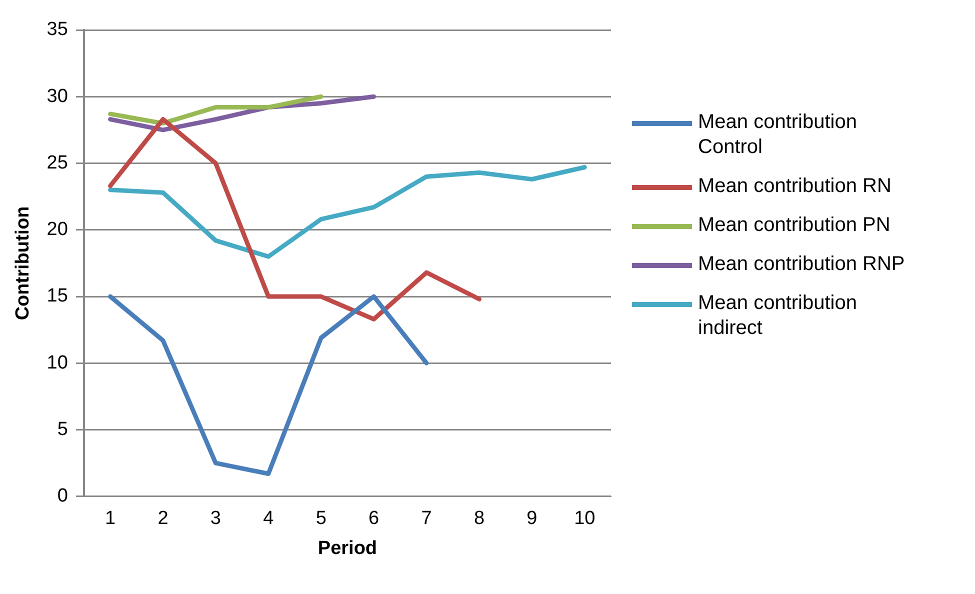 This screenshot has height=594, width=975. I want to click on legend-label: Mean contribution indirect, so click(778, 316).